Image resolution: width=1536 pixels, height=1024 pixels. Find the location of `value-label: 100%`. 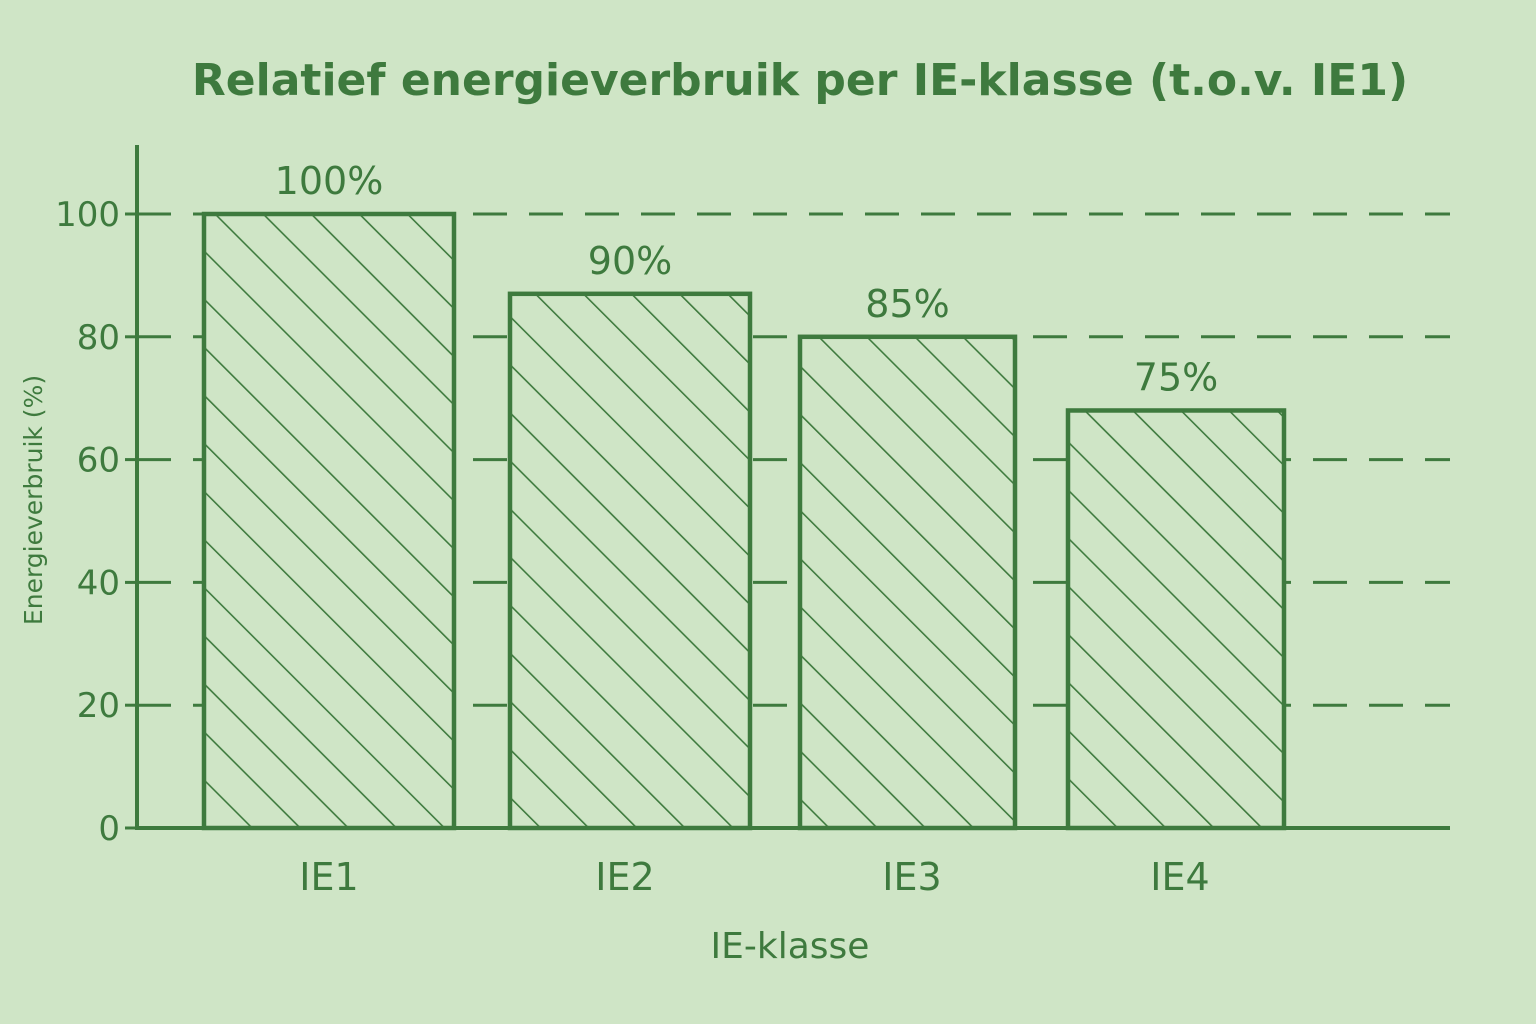

value-label: 100% is located at coordinates (329, 181).